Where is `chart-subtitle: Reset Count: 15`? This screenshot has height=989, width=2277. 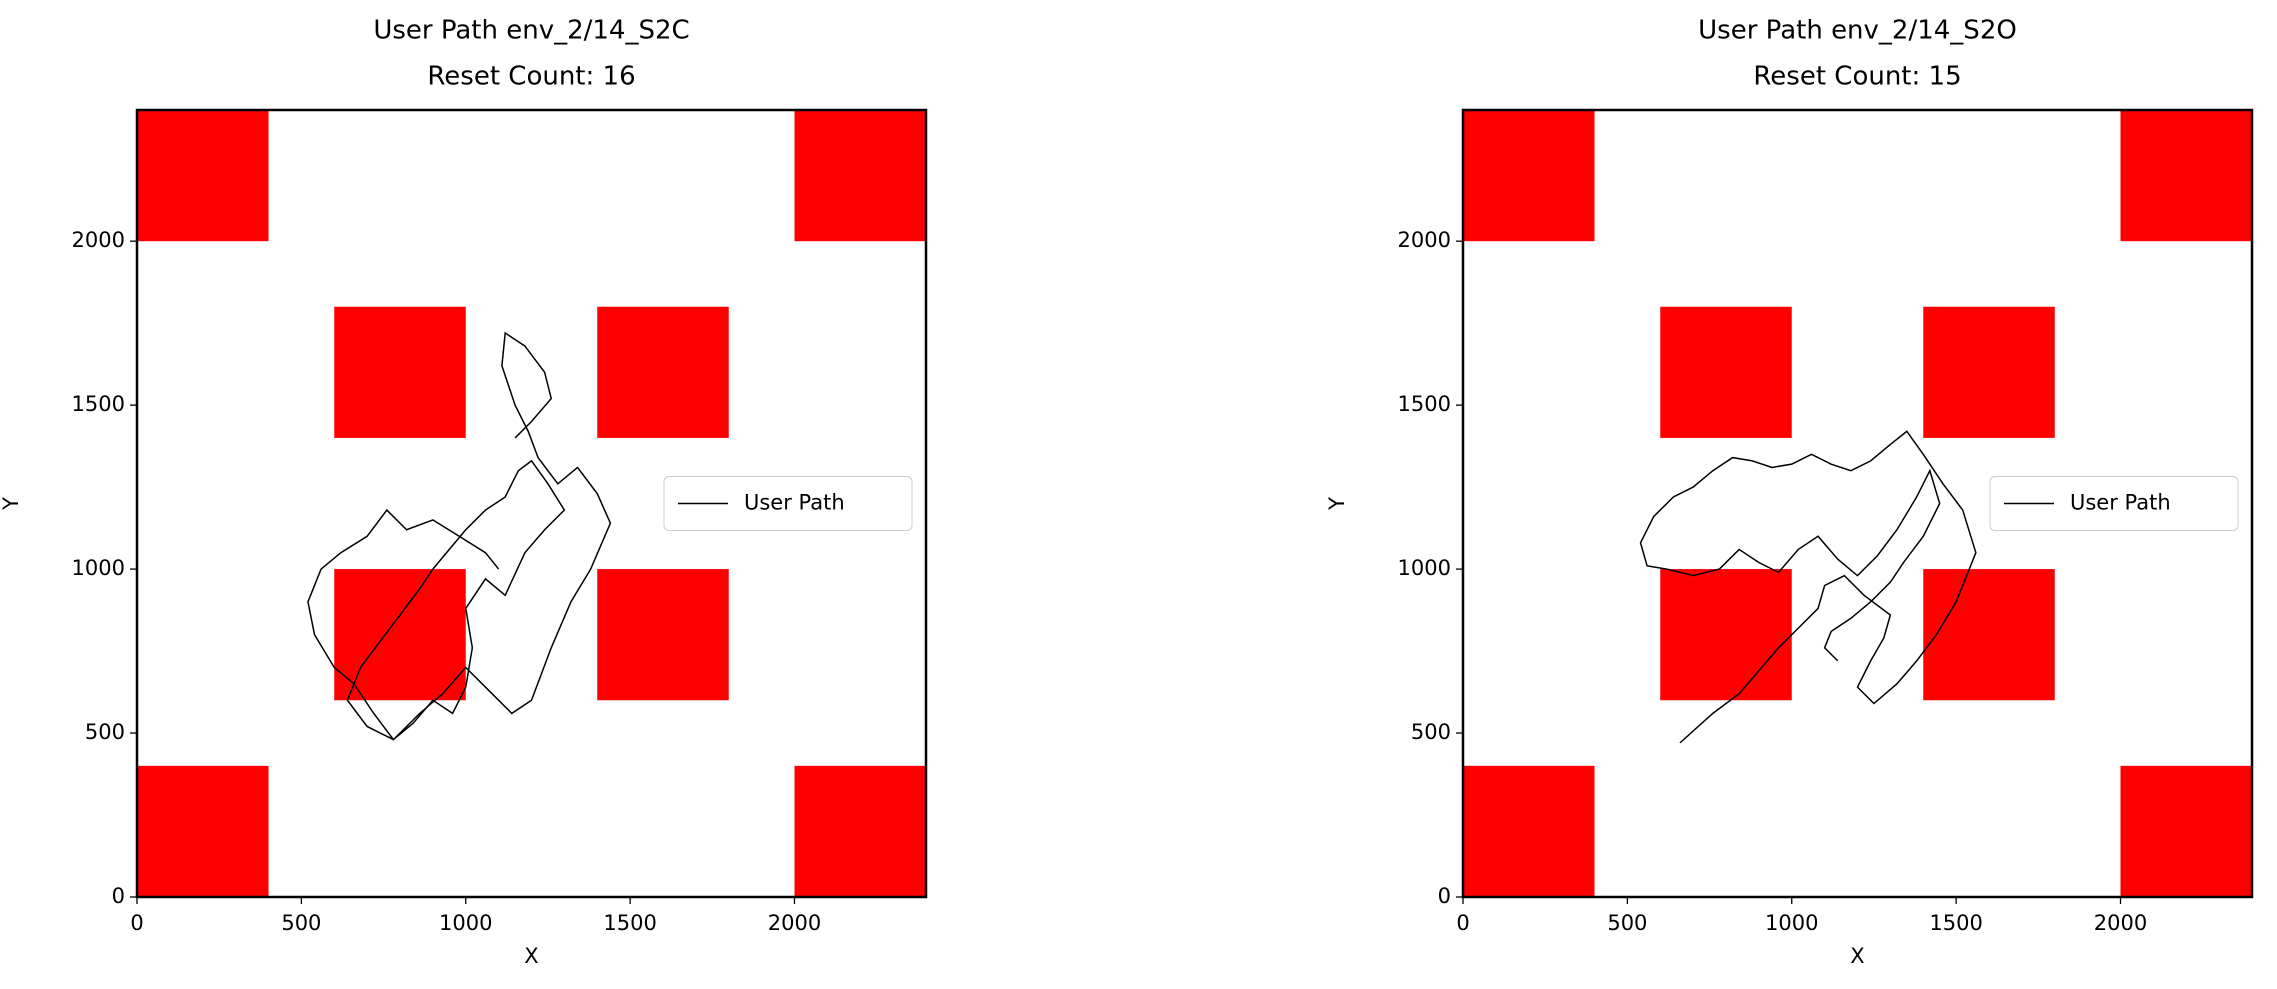
chart-subtitle: Reset Count: 15 is located at coordinates (1857, 77).